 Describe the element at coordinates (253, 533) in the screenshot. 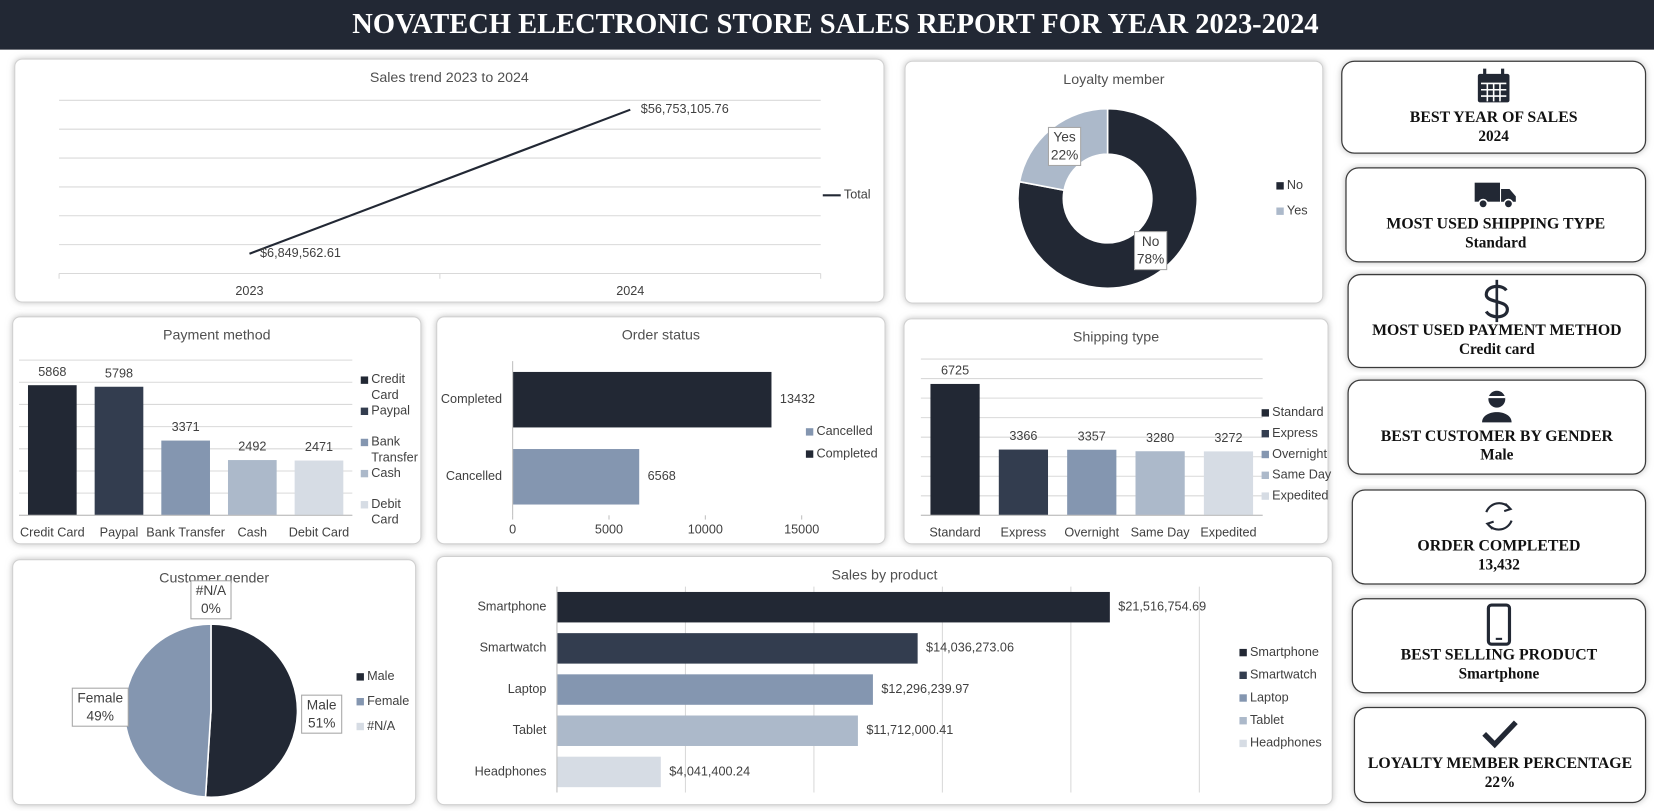

I see `x-tick-label: Cash` at that location.